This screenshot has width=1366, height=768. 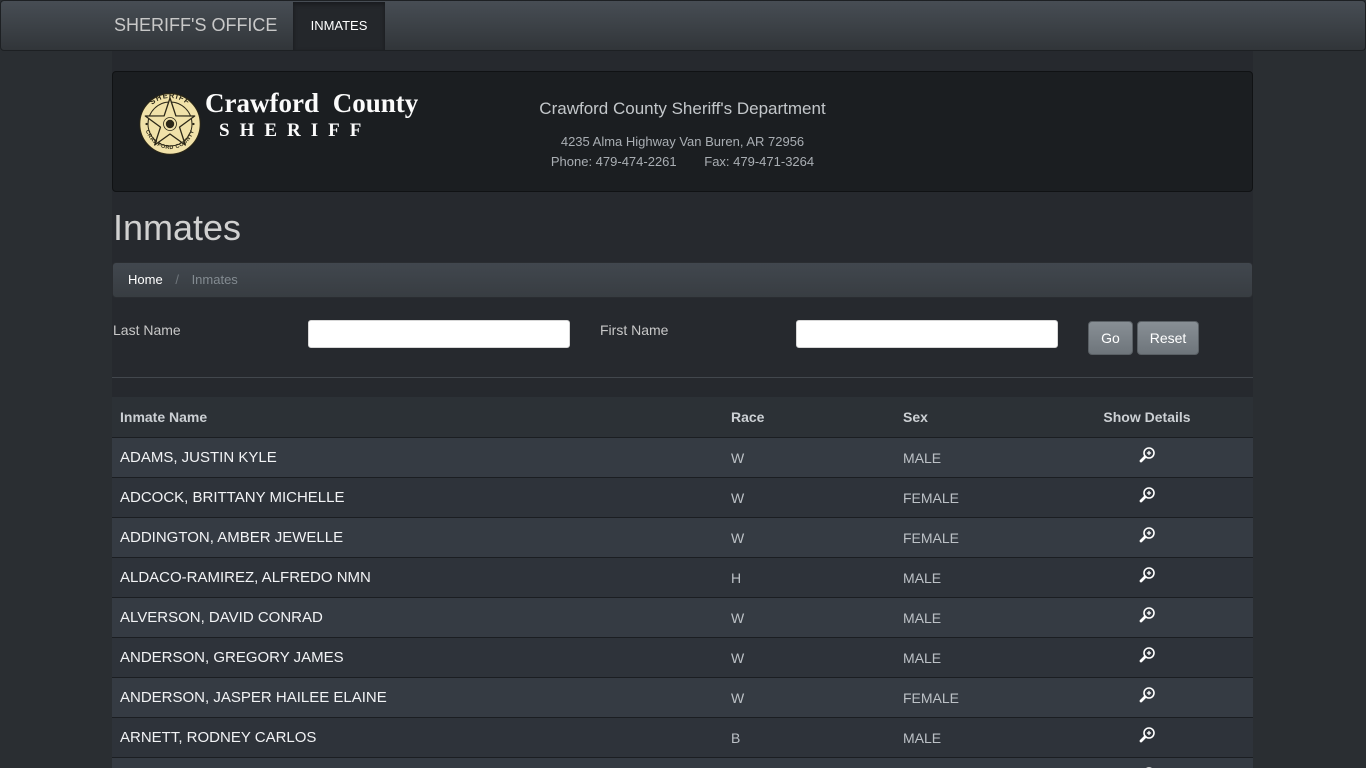 What do you see at coordinates (232, 537) in the screenshot?
I see `inmate-name: ADDINGTON, AMBER JEWELLE` at bounding box center [232, 537].